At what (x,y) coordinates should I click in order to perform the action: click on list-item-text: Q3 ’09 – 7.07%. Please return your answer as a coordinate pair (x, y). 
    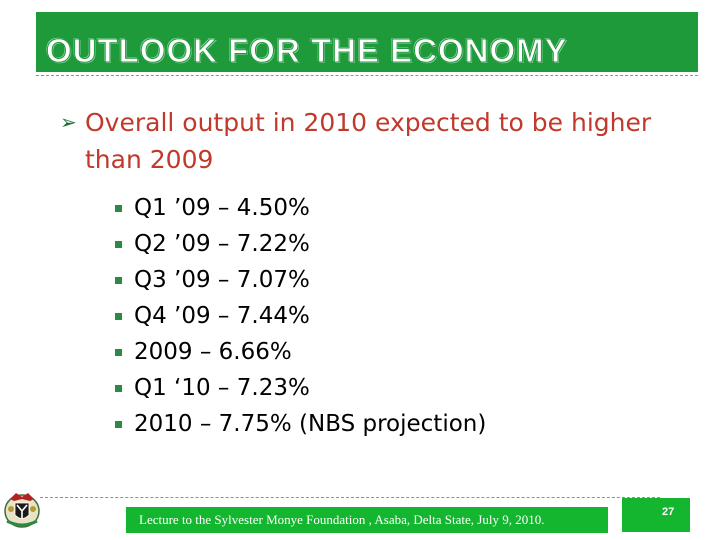
    Looking at the image, I should click on (222, 280).